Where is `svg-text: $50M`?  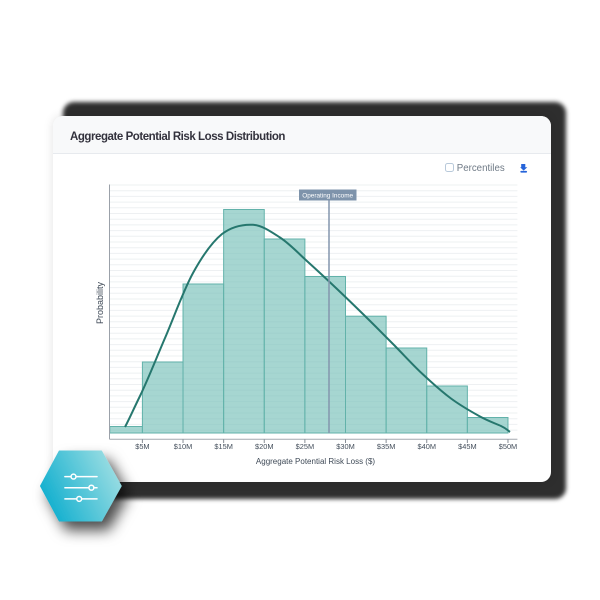
svg-text: $50M is located at coordinates (508, 446).